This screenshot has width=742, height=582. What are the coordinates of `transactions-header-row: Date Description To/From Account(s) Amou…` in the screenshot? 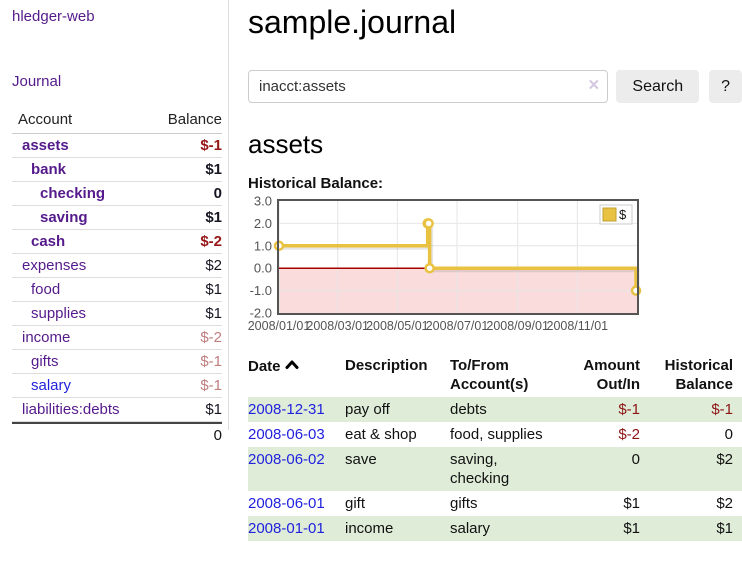 It's located at (495, 375).